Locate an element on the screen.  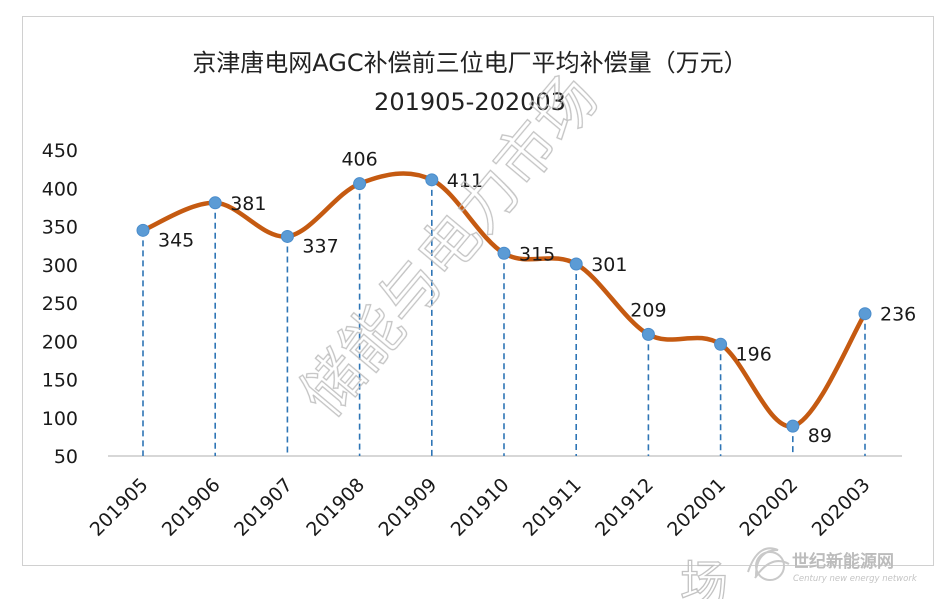
data-label: 315 is located at coordinates (537, 254).